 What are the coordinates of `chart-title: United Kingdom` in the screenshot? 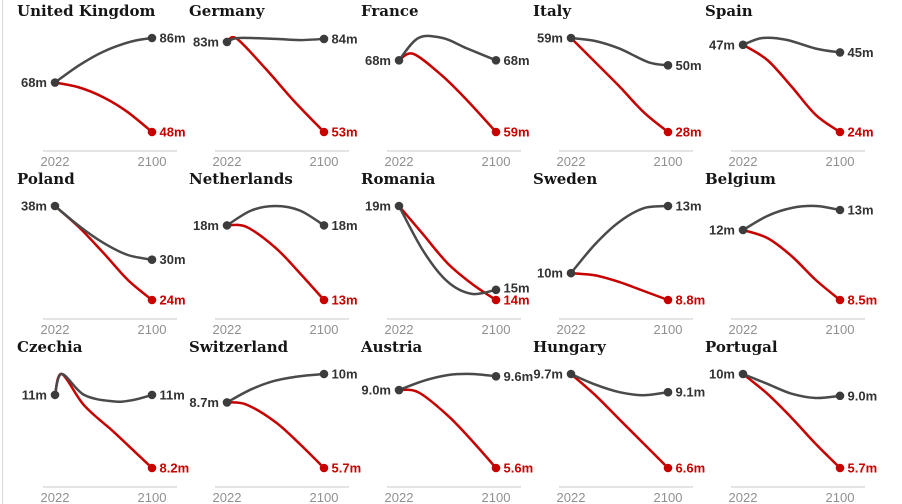 It's located at (86, 11).